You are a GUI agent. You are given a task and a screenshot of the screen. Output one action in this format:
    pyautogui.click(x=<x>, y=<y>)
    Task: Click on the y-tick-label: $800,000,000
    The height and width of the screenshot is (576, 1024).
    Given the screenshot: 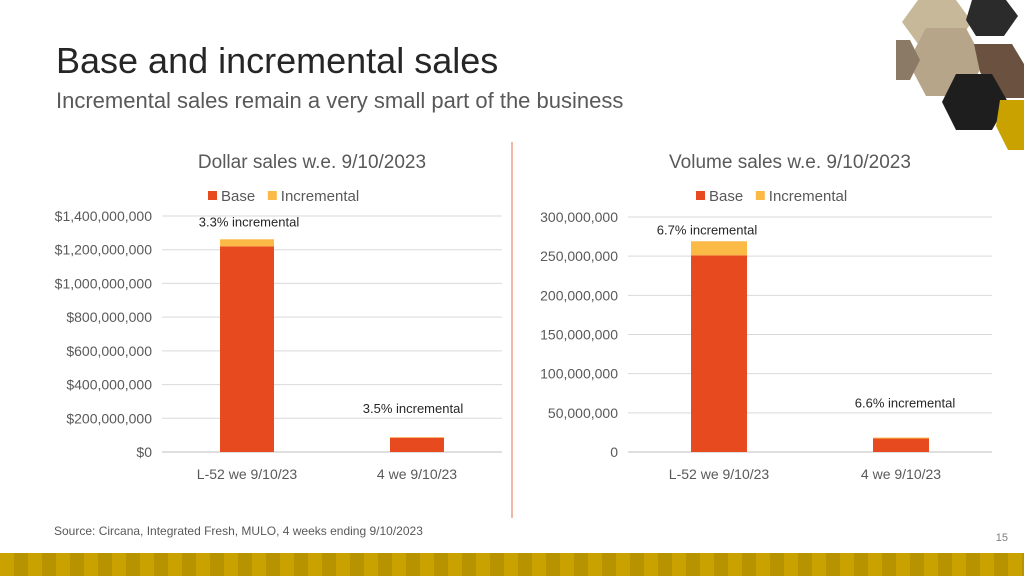 What is the action you would take?
    pyautogui.click(x=109, y=317)
    